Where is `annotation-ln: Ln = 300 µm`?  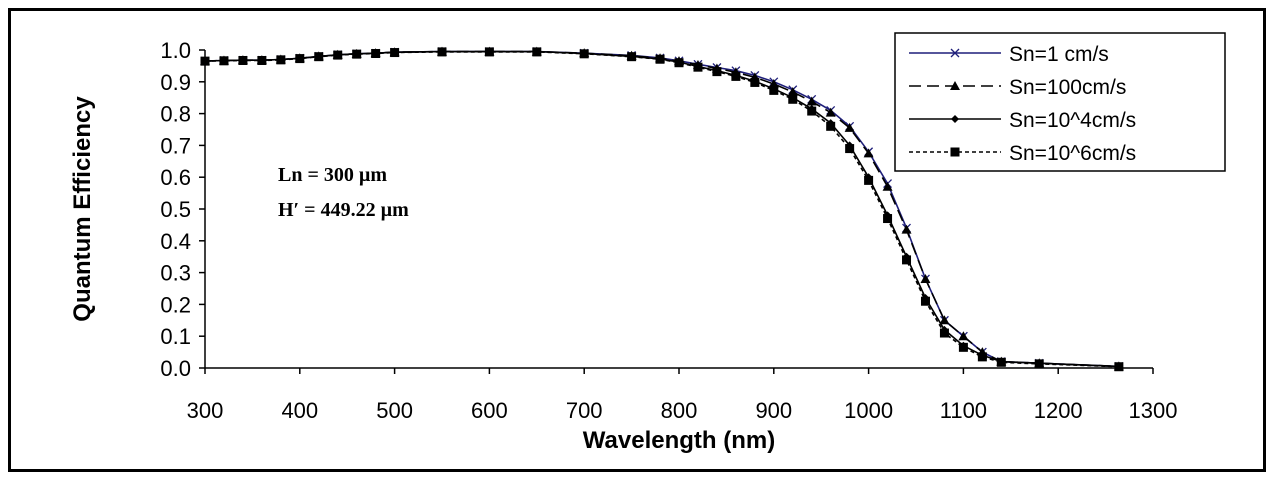 annotation-ln: Ln = 300 µm is located at coordinates (332, 175).